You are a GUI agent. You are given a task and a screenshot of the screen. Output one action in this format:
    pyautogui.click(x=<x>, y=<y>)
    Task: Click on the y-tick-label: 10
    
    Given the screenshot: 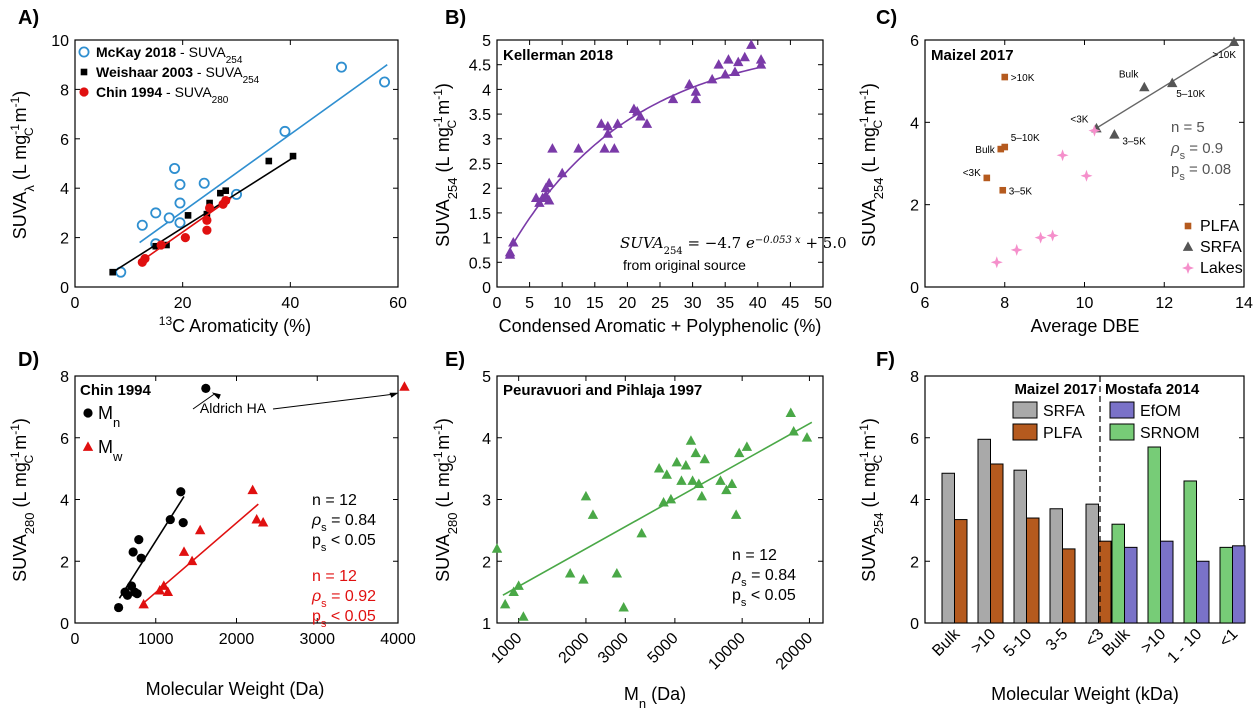 What is the action you would take?
    pyautogui.click(x=60, y=41)
    